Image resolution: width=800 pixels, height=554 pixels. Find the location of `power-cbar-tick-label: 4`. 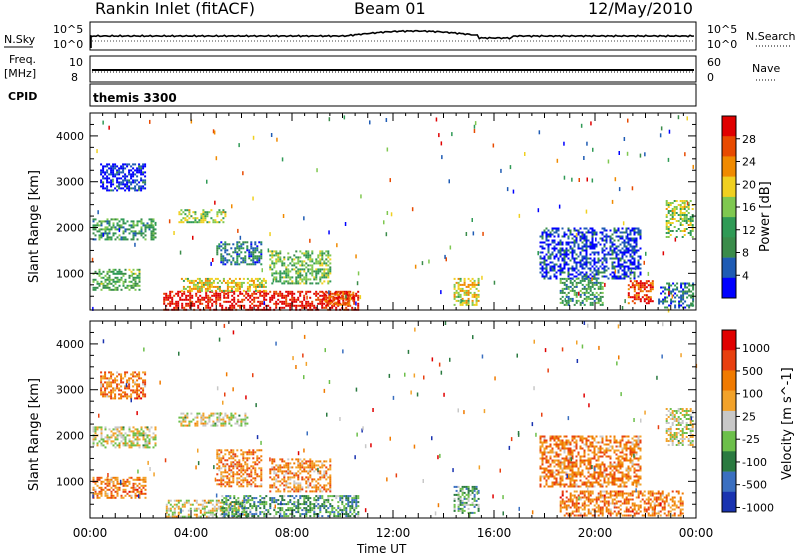

power-cbar-tick-label: 4 is located at coordinates (745, 275).